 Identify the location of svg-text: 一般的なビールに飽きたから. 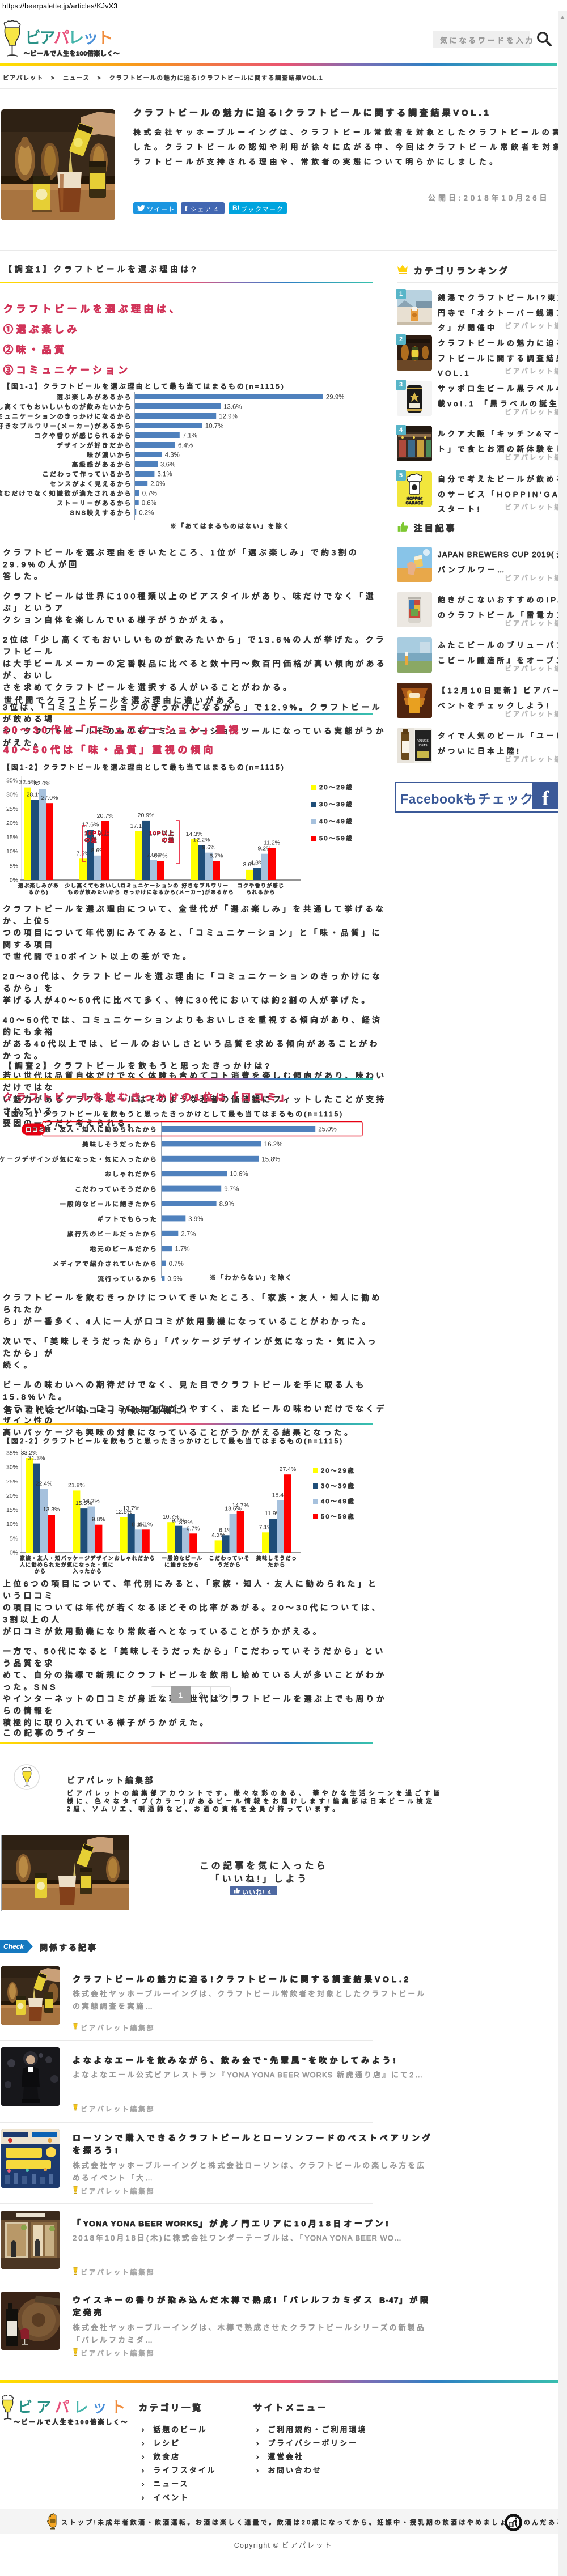
(109, 1204).